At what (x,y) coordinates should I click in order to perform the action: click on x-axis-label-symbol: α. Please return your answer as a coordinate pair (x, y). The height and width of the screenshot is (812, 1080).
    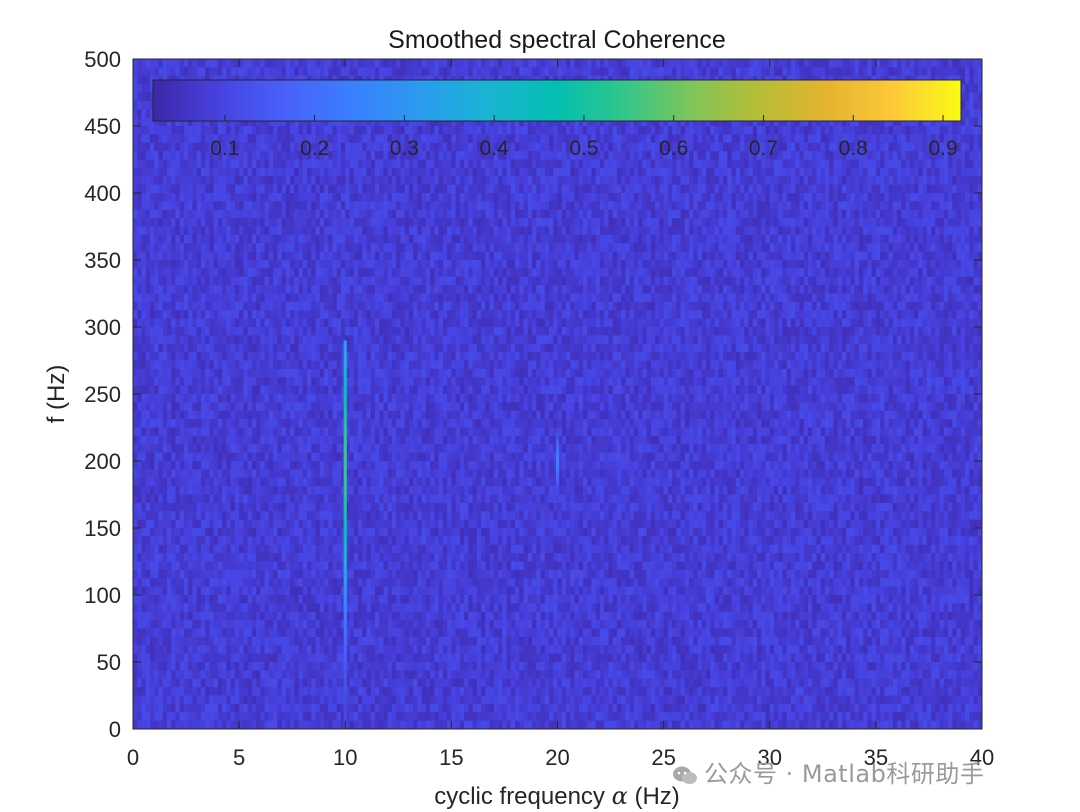
    Looking at the image, I should click on (620, 796).